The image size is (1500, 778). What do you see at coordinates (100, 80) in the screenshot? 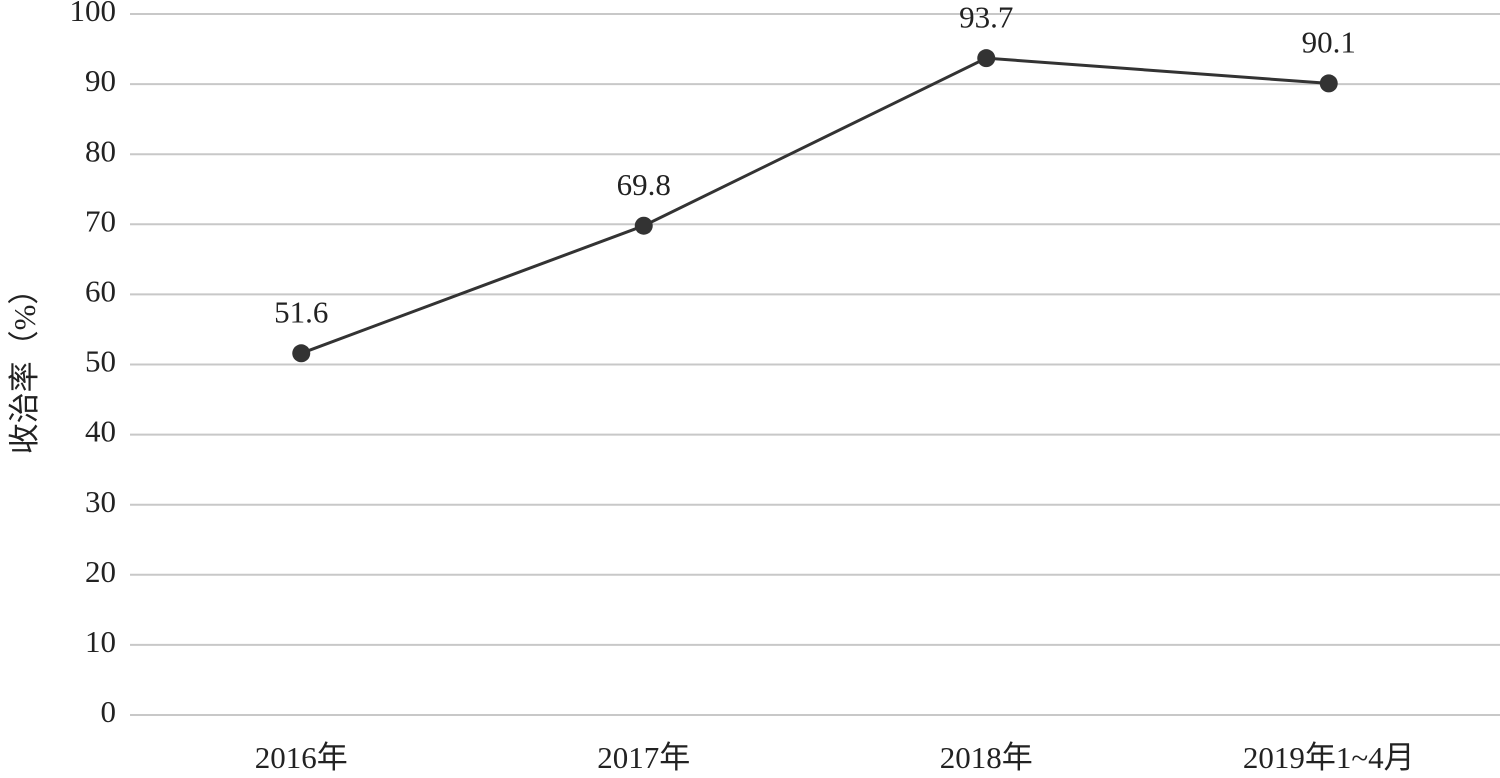
I see `y-tick-label: 90` at bounding box center [100, 80].